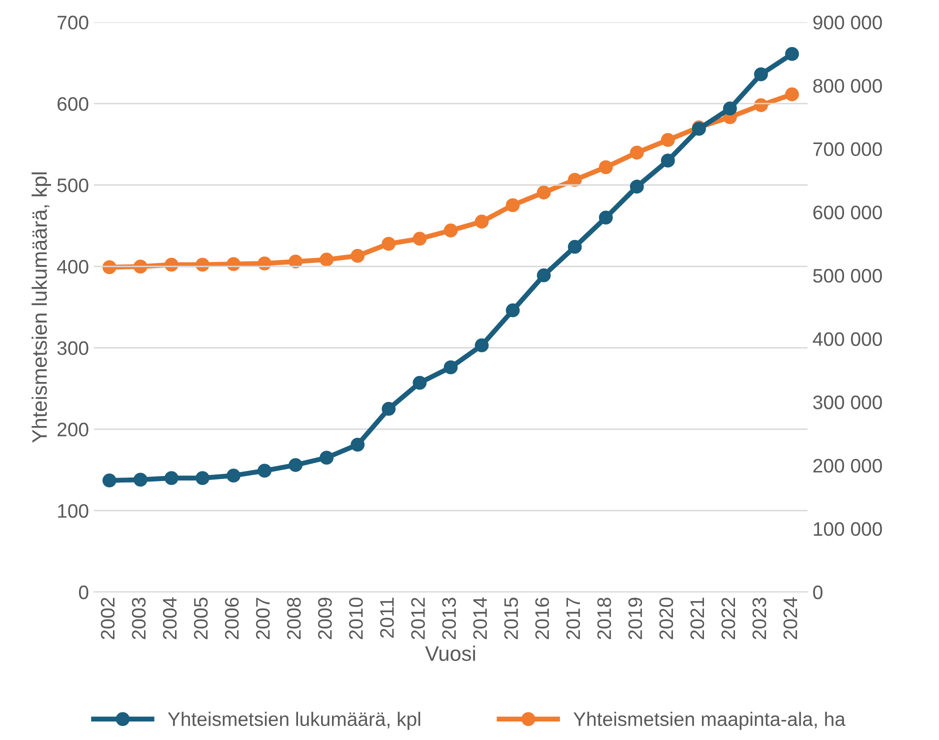 The image size is (939, 740). Describe the element at coordinates (83, 592) in the screenshot. I see `y-tick-label: 0` at that location.